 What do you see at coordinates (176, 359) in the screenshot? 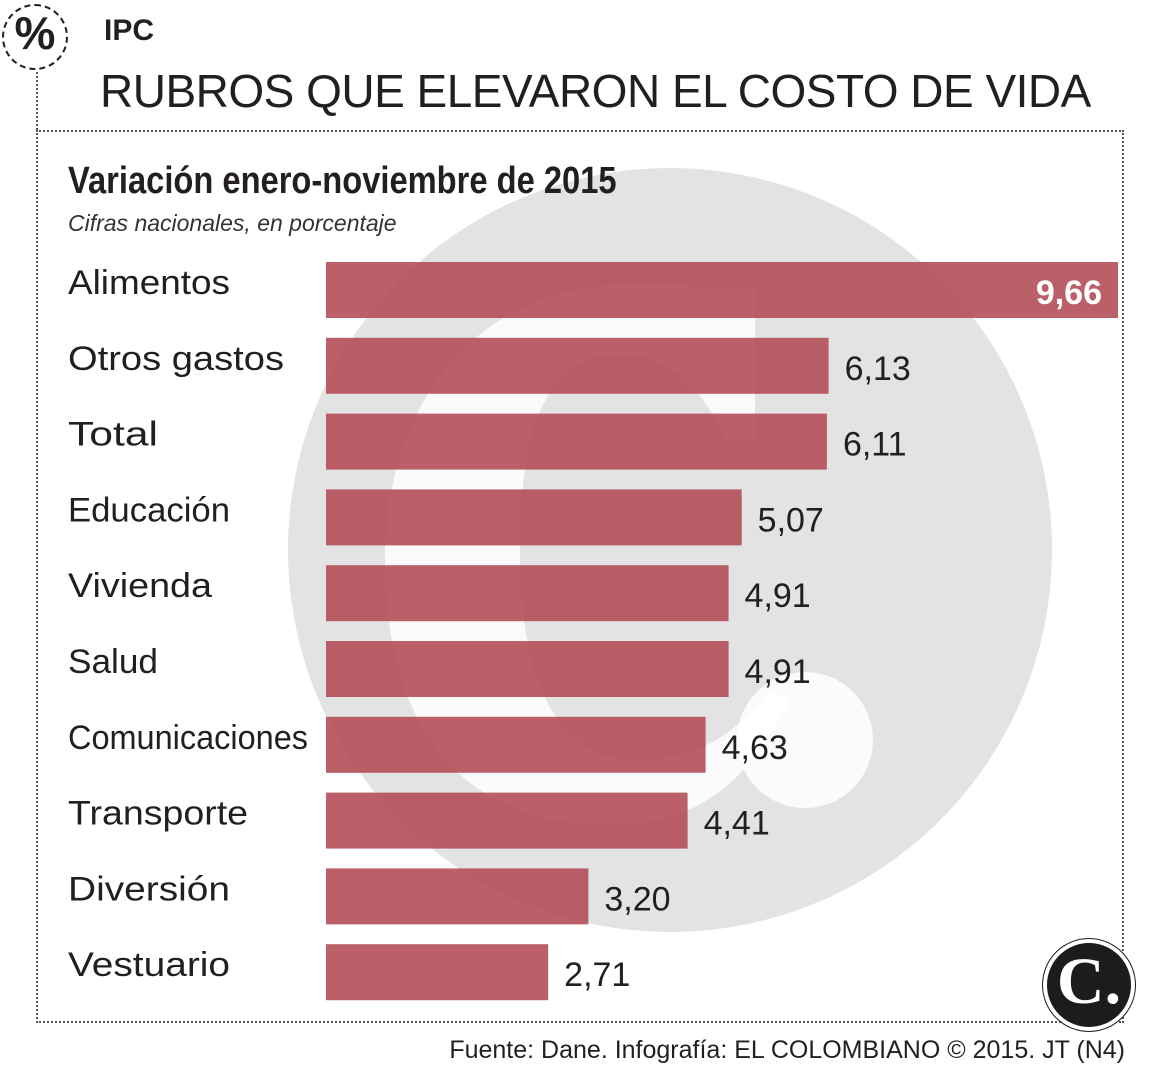
I see `category-label-otros-gastos: Otros gastos` at bounding box center [176, 359].